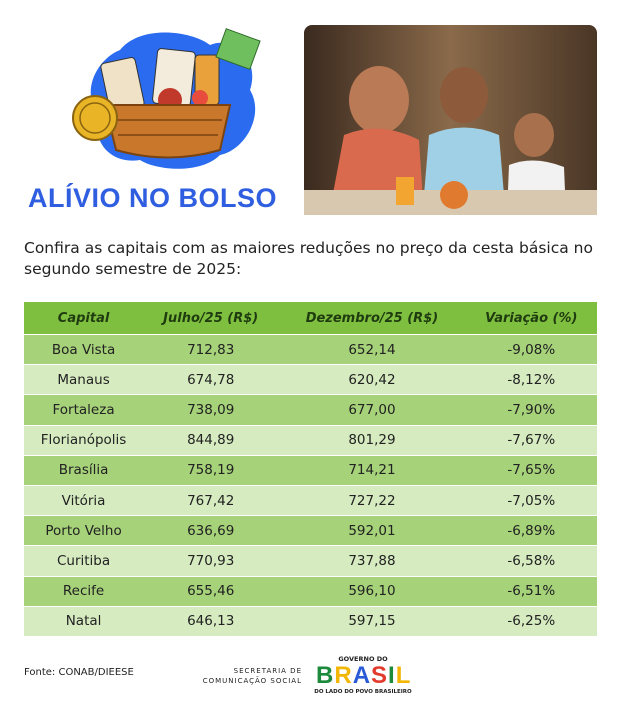 Image resolution: width=620 pixels, height=718 pixels. Describe the element at coordinates (211, 621) in the screenshot. I see `table-cell: 646,13` at that location.